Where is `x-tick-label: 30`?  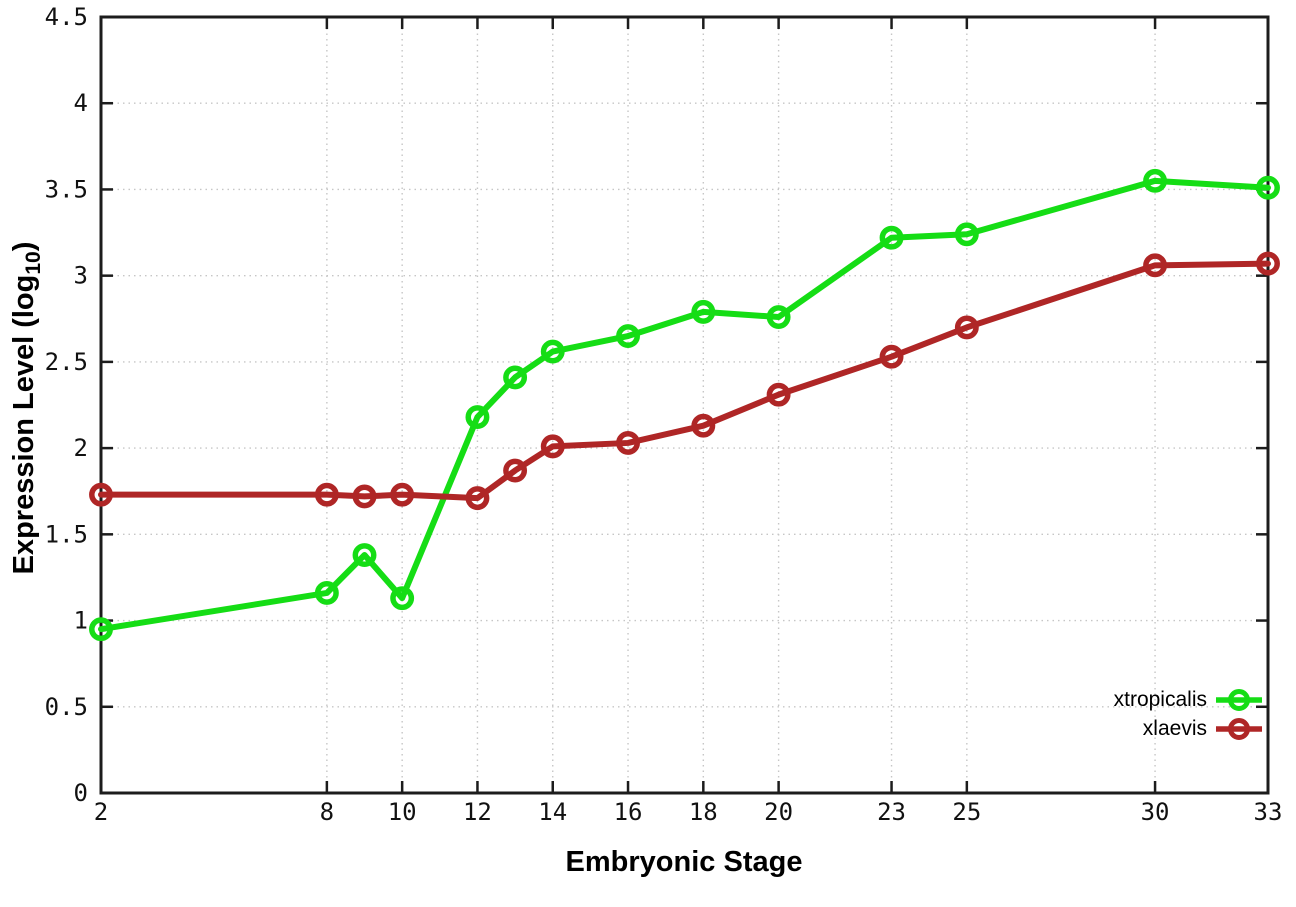 x-tick-label: 30 is located at coordinates (1155, 812).